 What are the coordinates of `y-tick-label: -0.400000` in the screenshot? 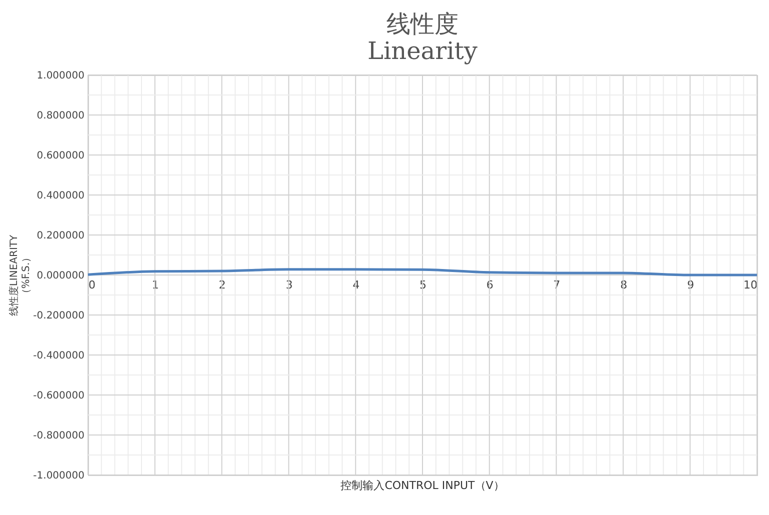 It's located at (58, 356).